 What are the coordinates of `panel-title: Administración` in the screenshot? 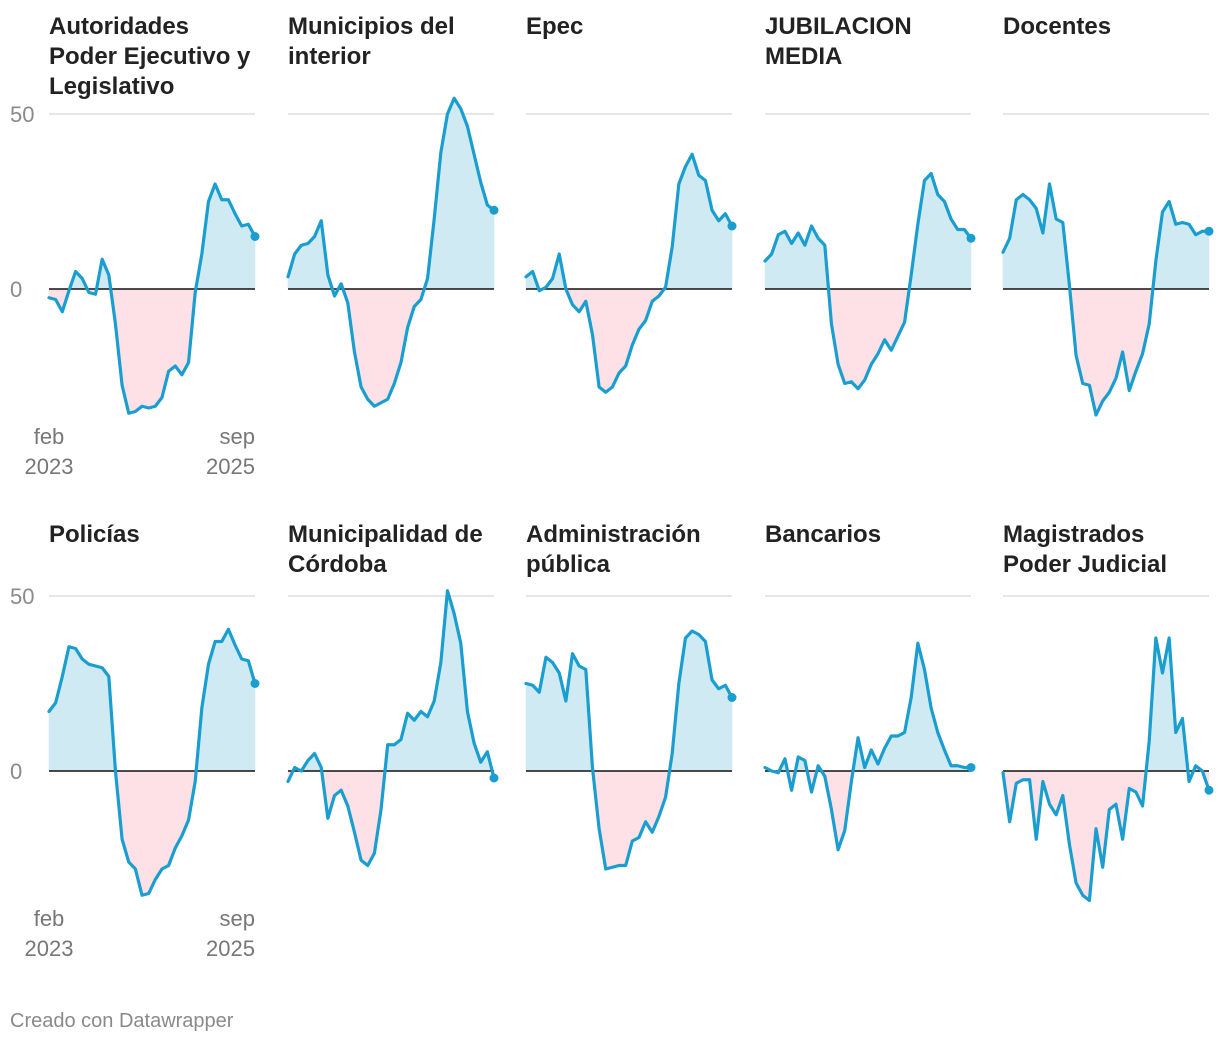 It's located at (613, 534).